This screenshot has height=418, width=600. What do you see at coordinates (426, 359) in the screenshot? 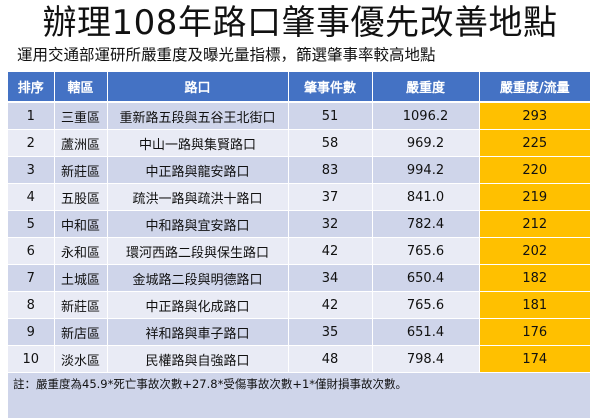
I see `cell-severity: 798.4` at bounding box center [426, 359].